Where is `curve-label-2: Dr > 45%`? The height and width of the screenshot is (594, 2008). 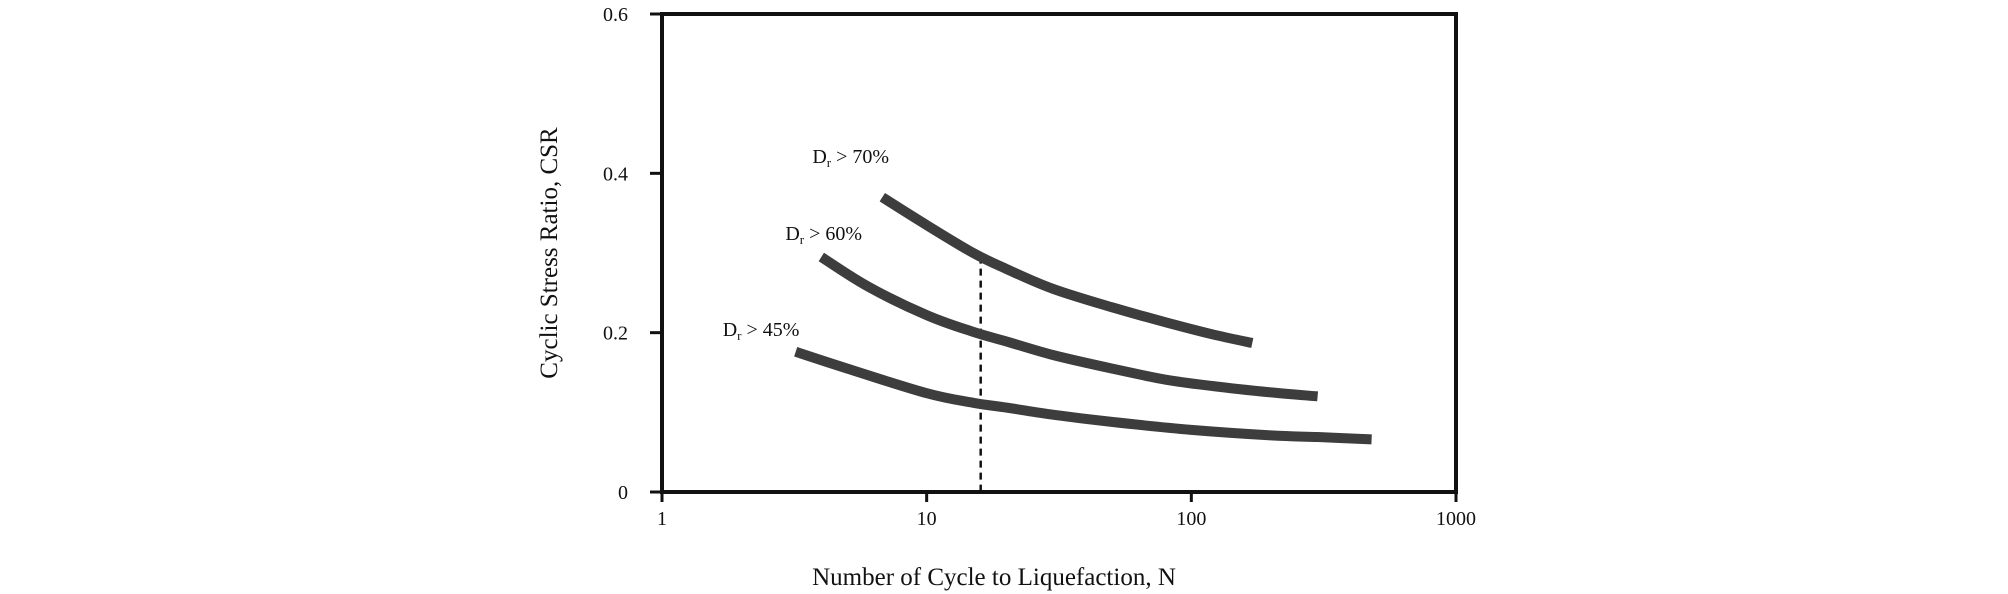
curve-label-2: Dr > 45% is located at coordinates (761, 331).